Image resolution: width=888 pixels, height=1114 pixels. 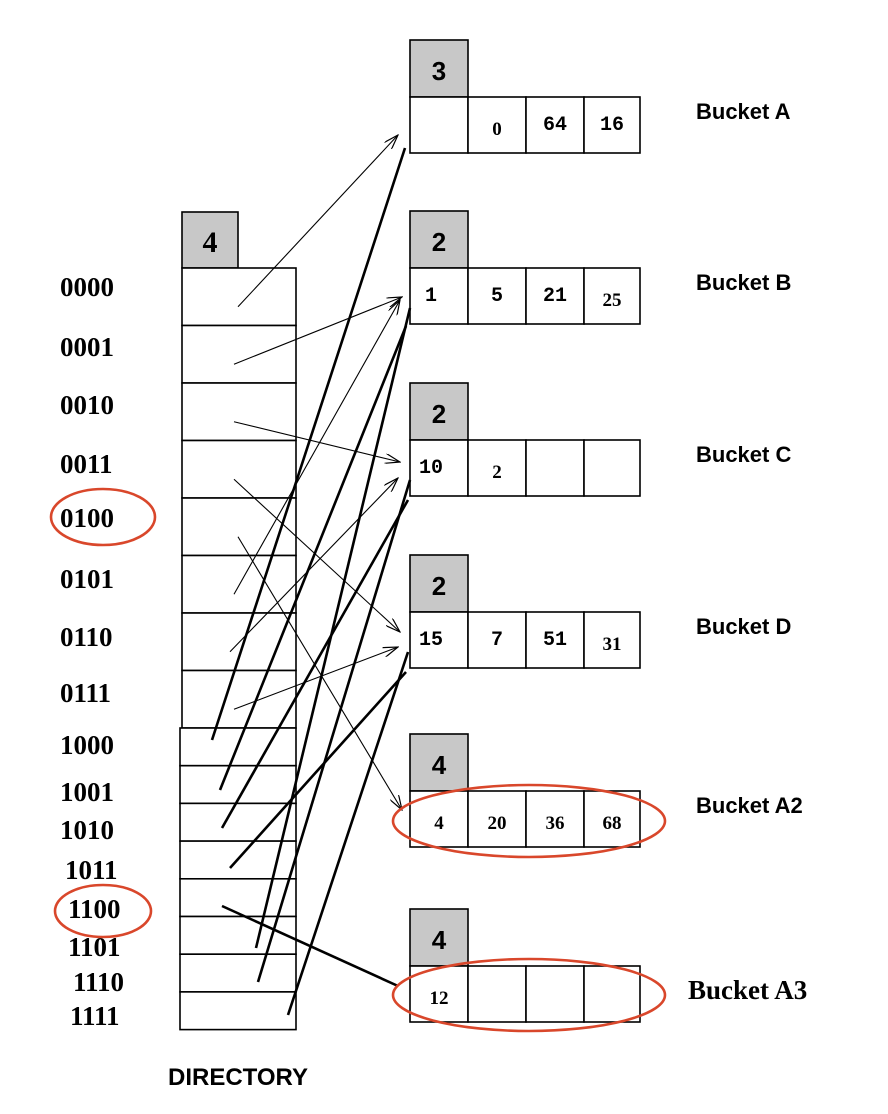 What do you see at coordinates (439, 765) in the screenshot?
I see `bucket-a2-local-depth: 4` at bounding box center [439, 765].